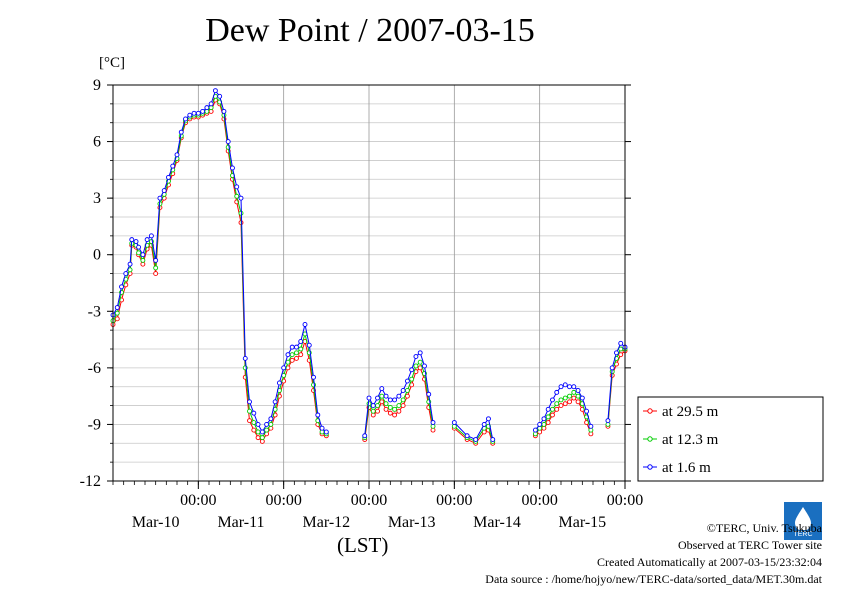  Describe the element at coordinates (97, 142) in the screenshot. I see `y-tick-label: 6` at that location.